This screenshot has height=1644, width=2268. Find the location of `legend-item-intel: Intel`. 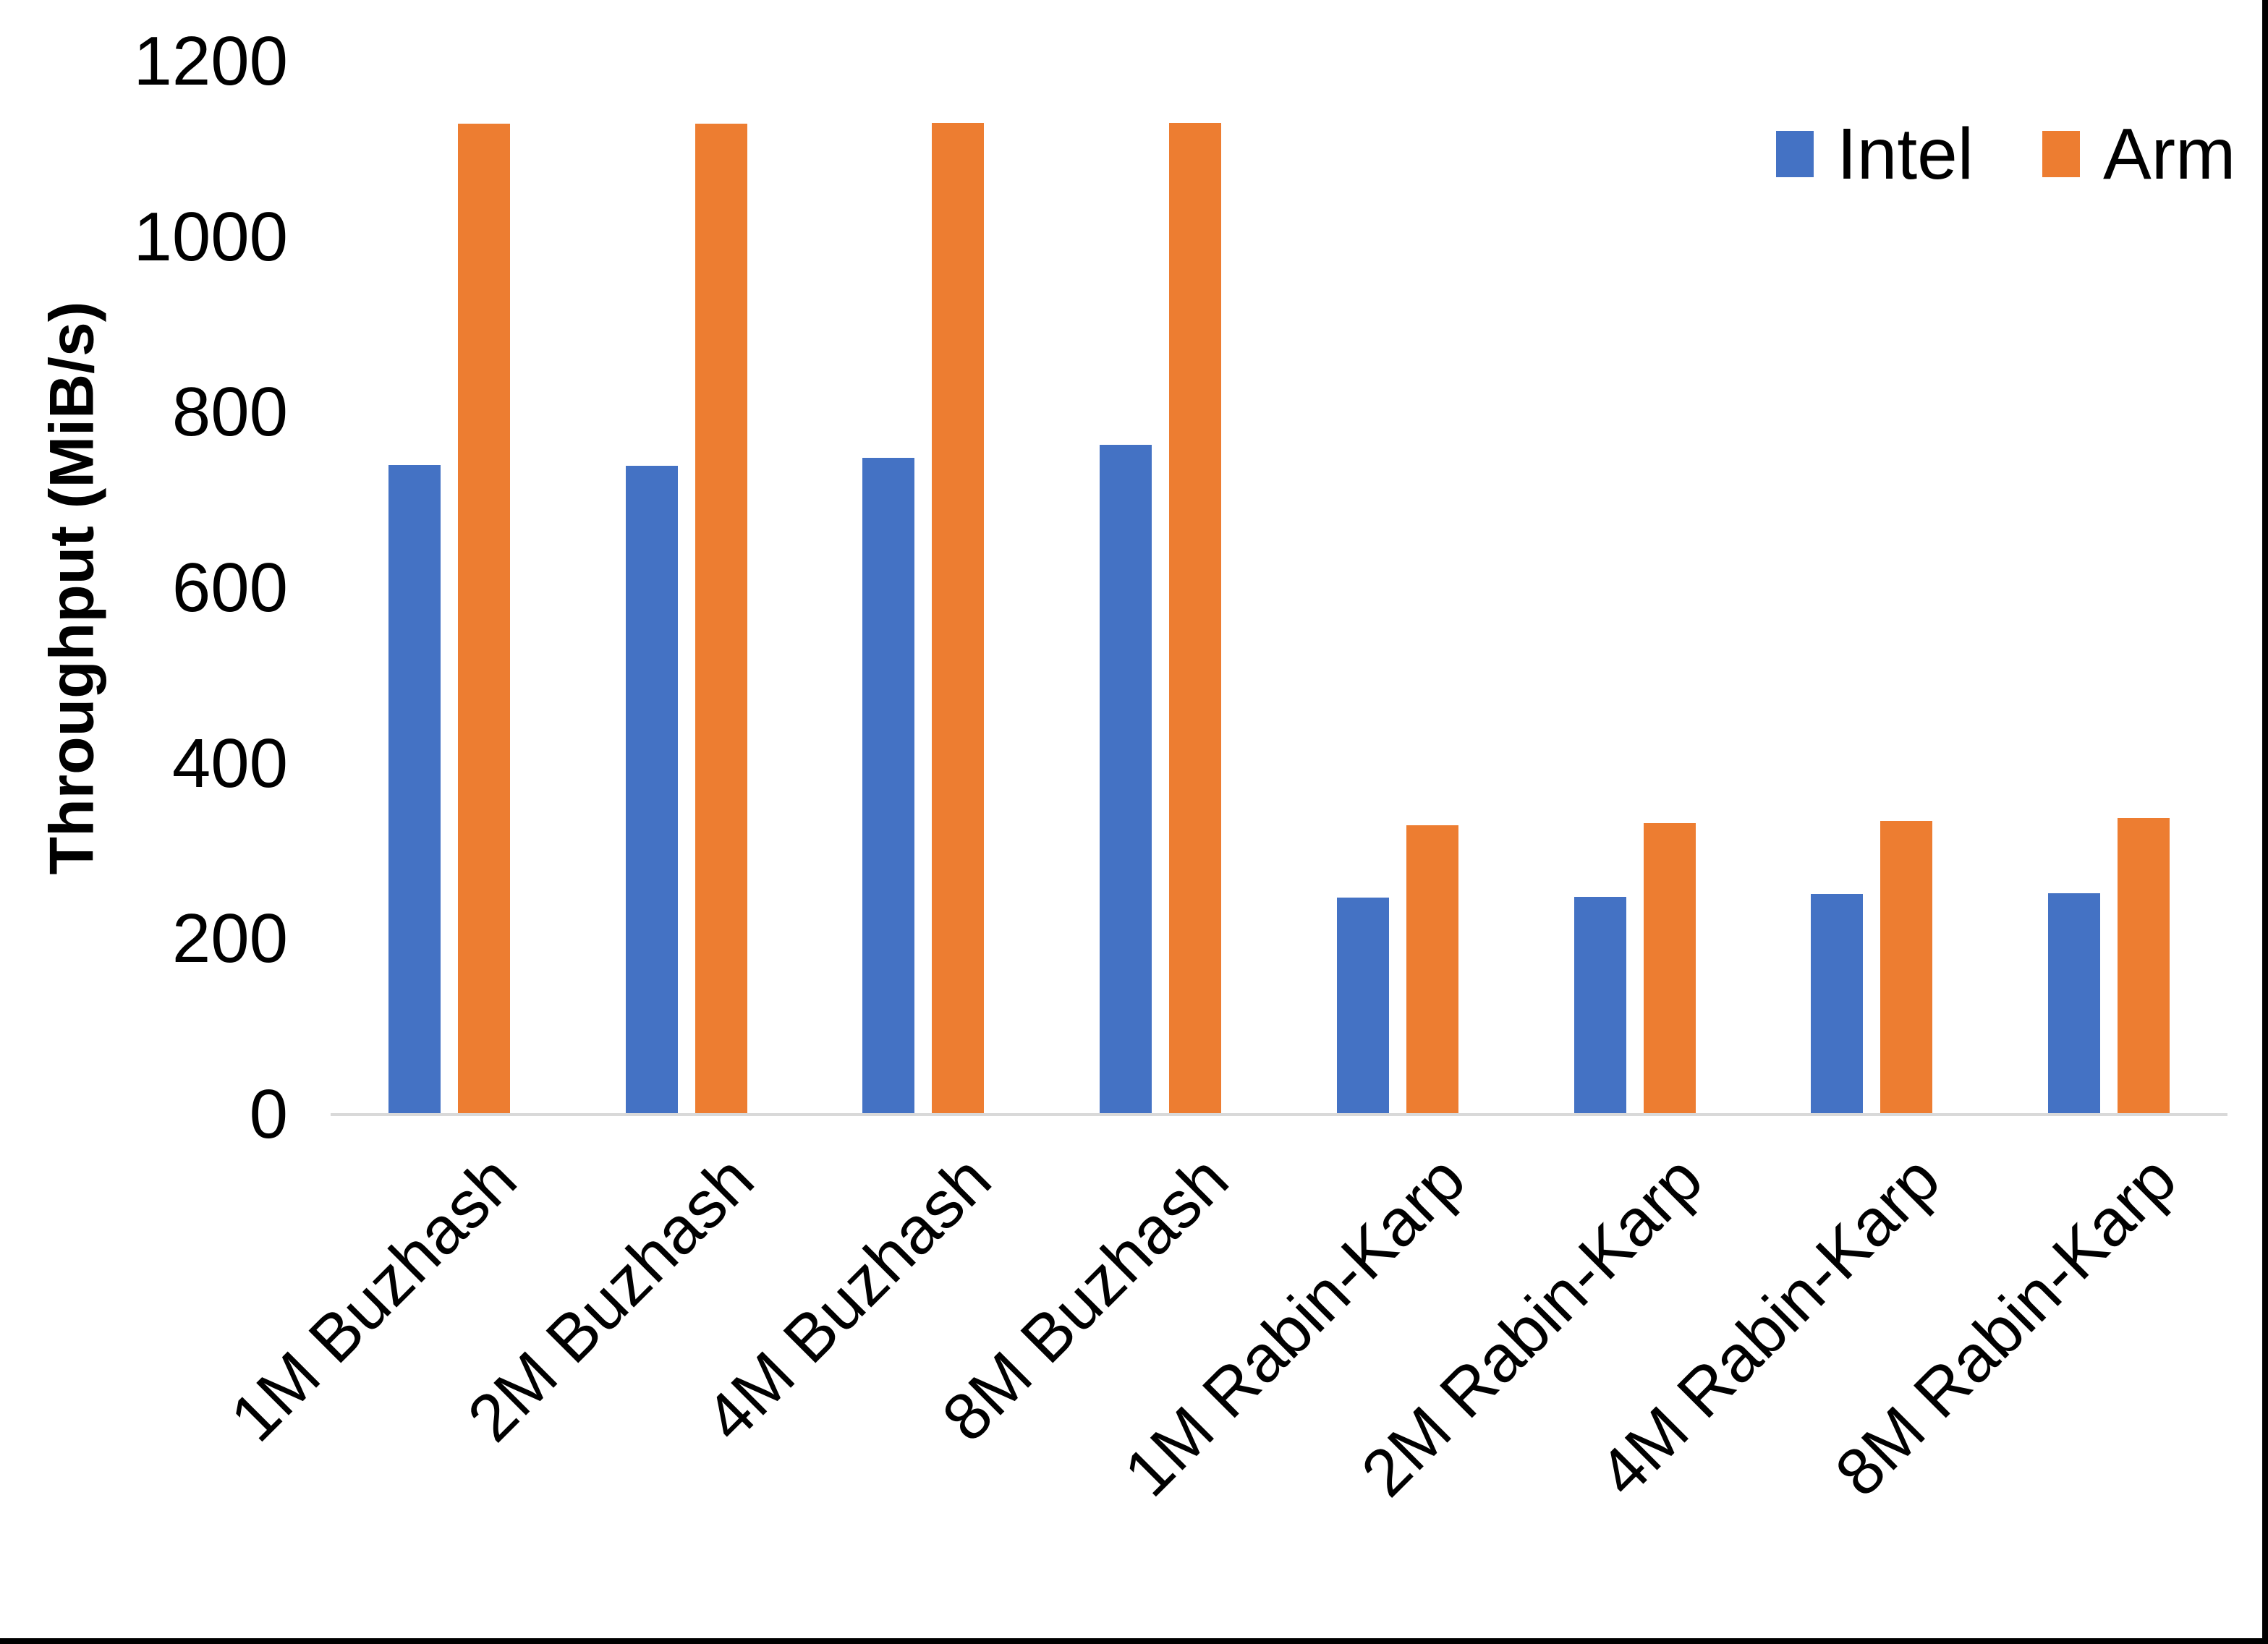

legend-item-intel: Intel is located at coordinates (1875, 154).